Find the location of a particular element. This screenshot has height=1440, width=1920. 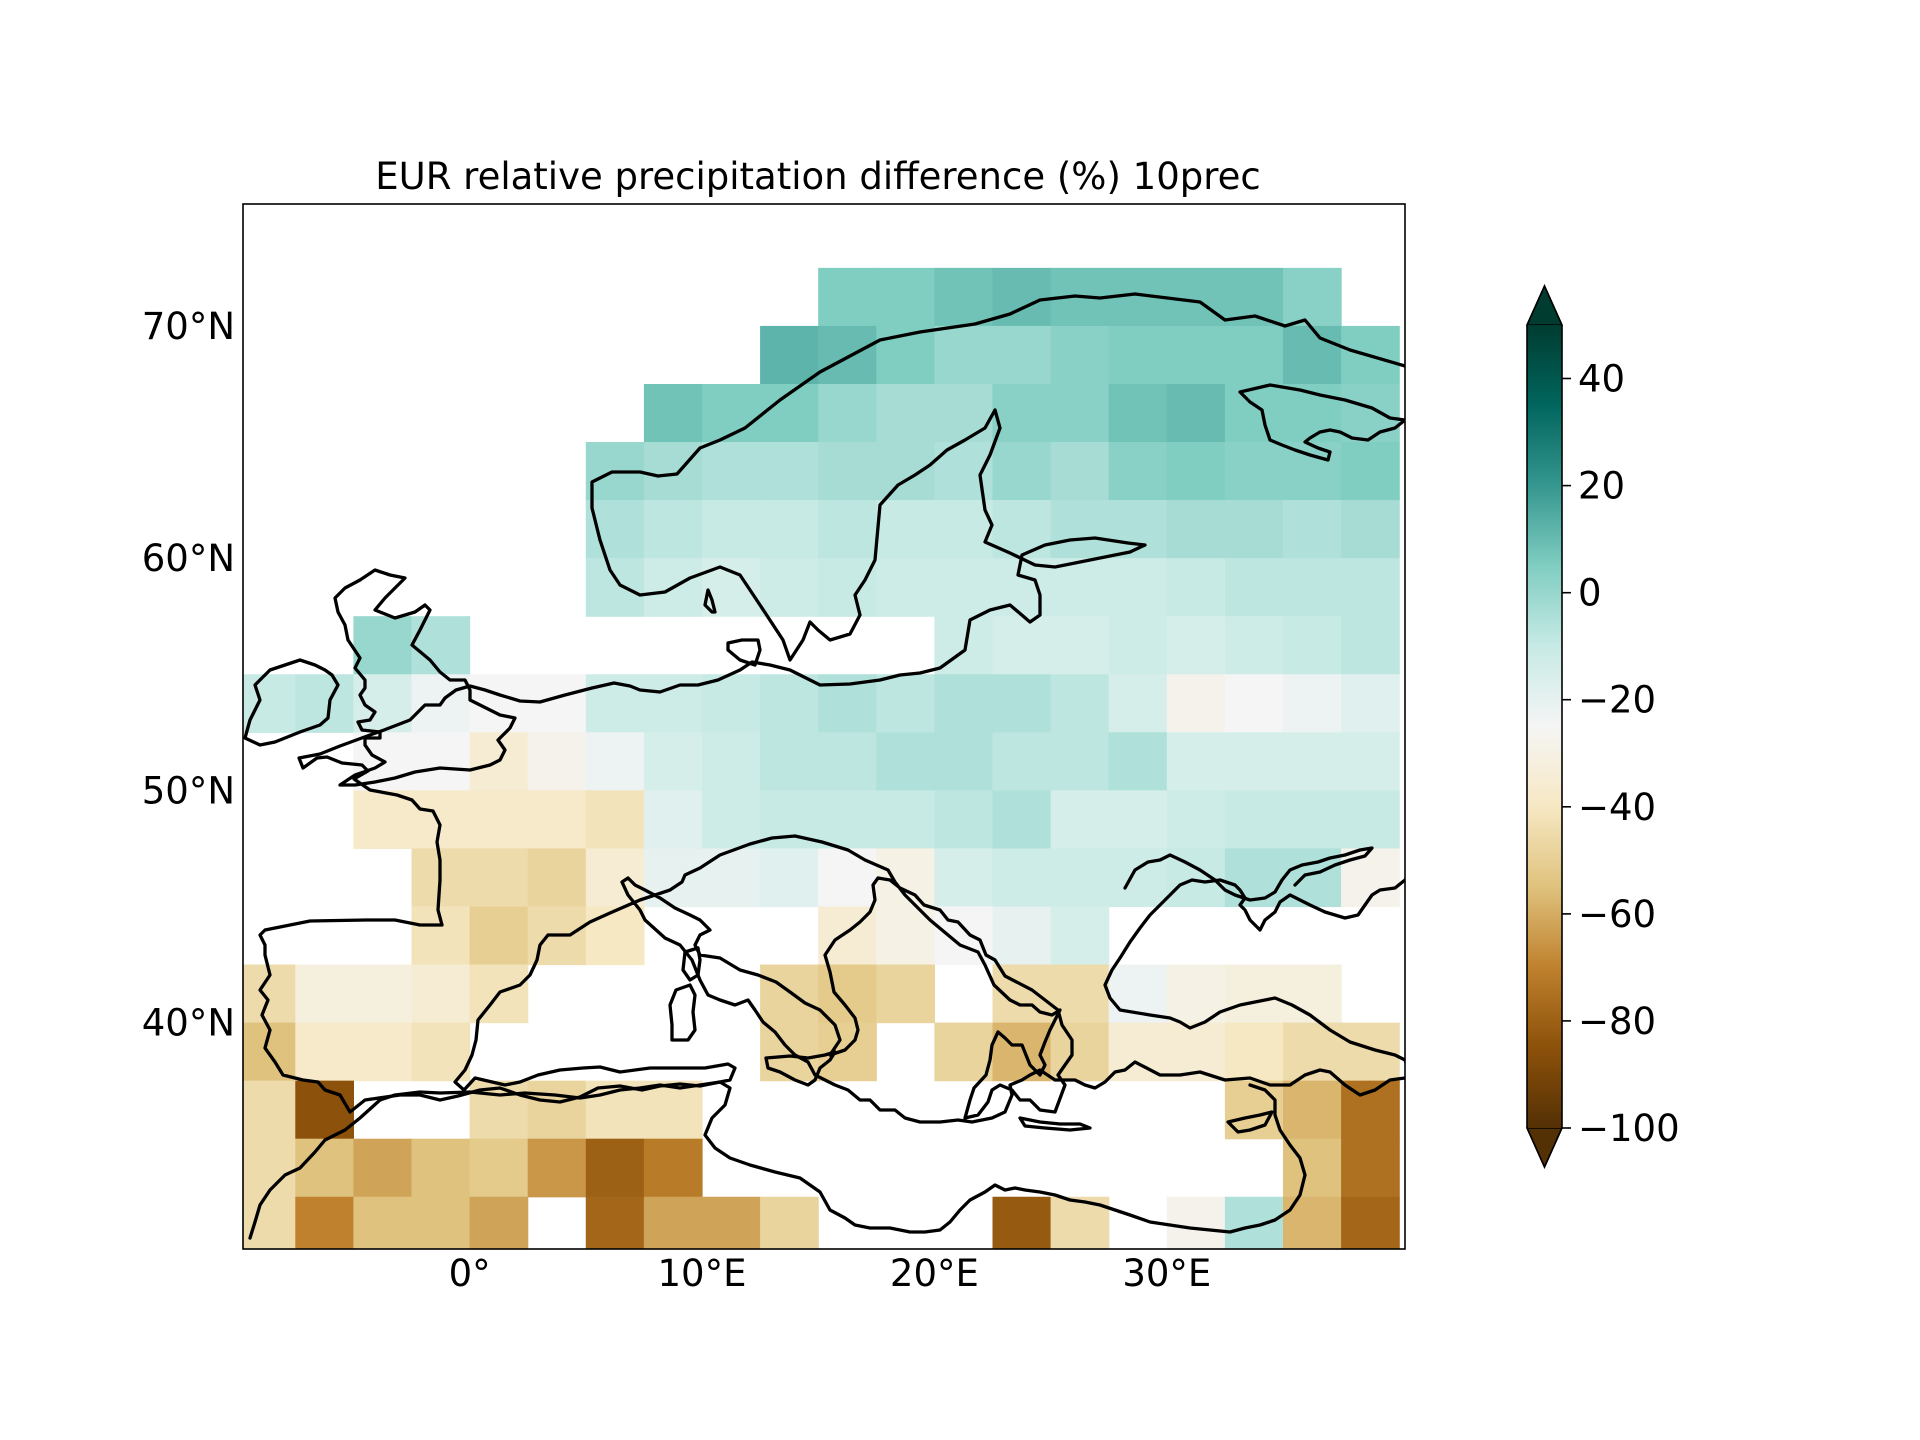

colorbar-tick-label: −40 is located at coordinates (1617, 807).